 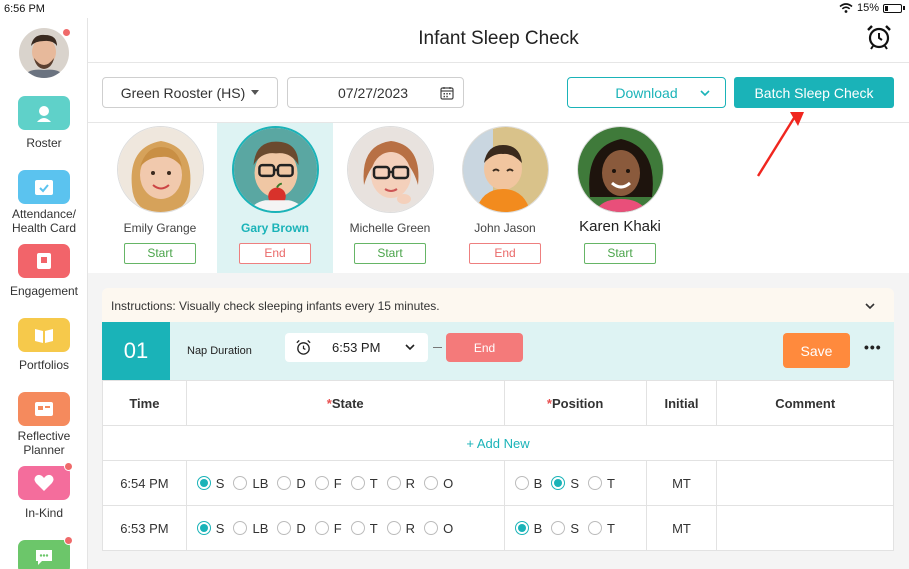 I want to click on col-header-time: Time, so click(x=144, y=403).